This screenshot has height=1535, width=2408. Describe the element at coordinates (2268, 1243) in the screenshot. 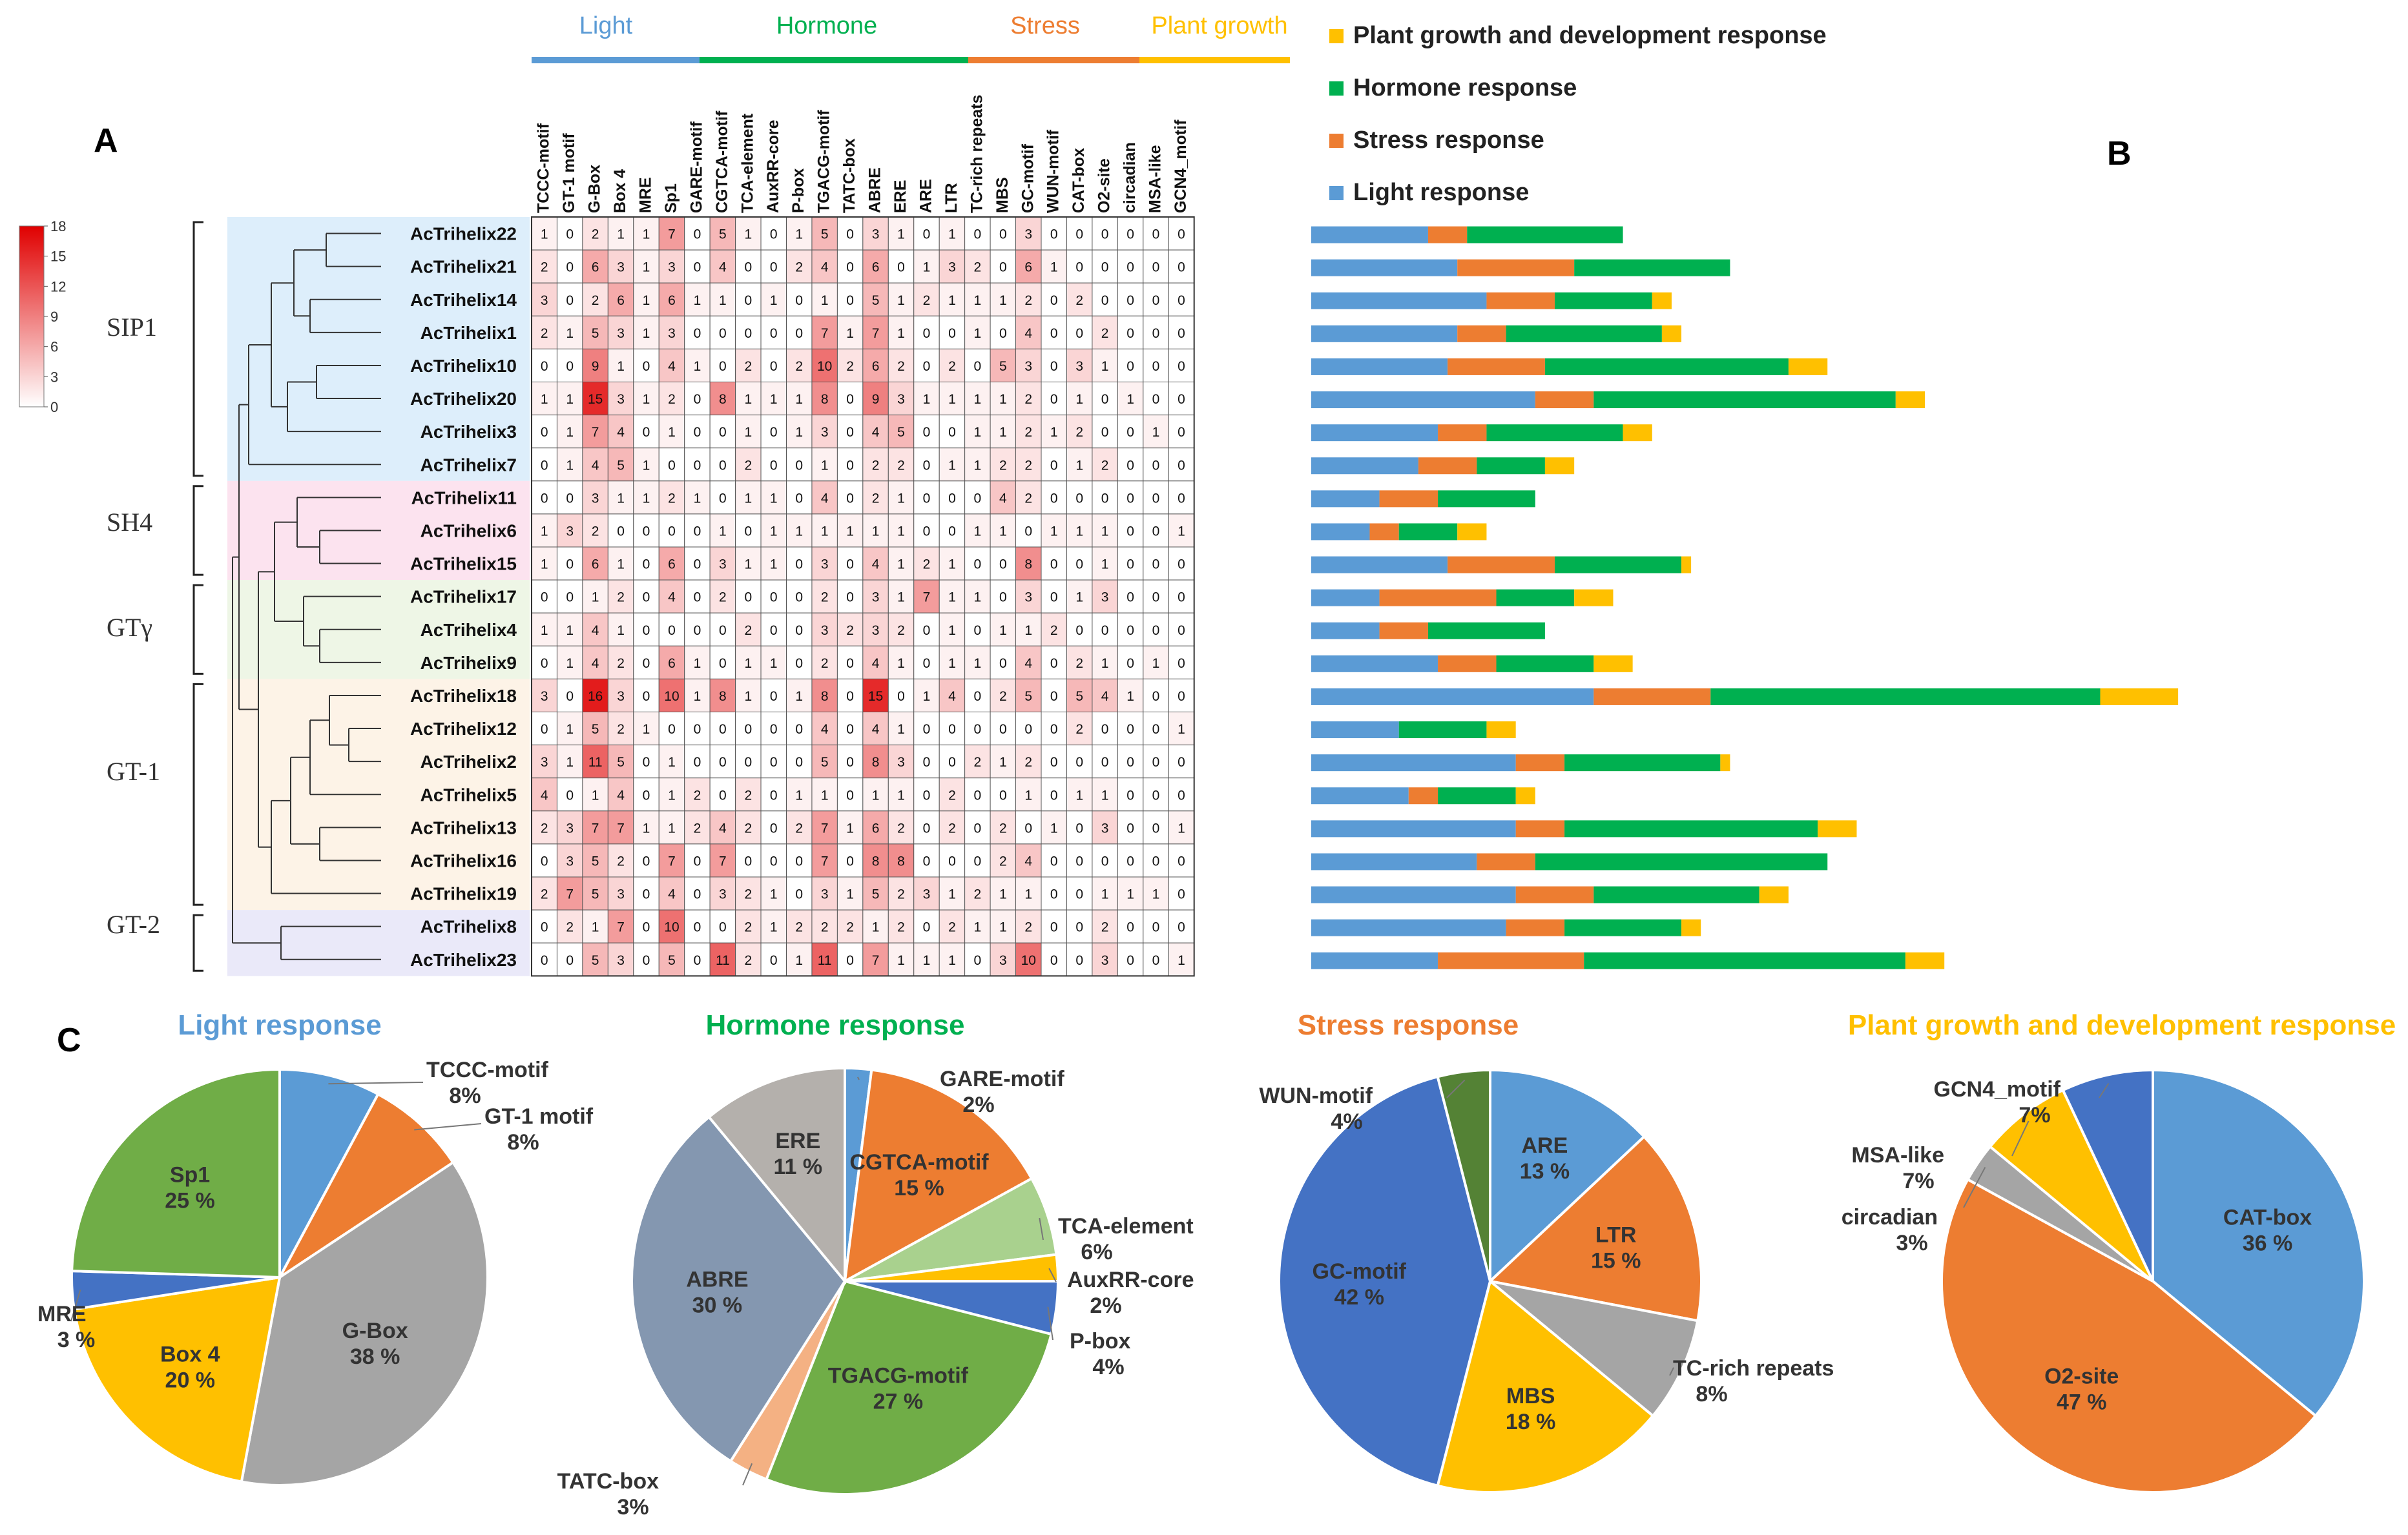

I see `pie-percent: 36 %` at that location.